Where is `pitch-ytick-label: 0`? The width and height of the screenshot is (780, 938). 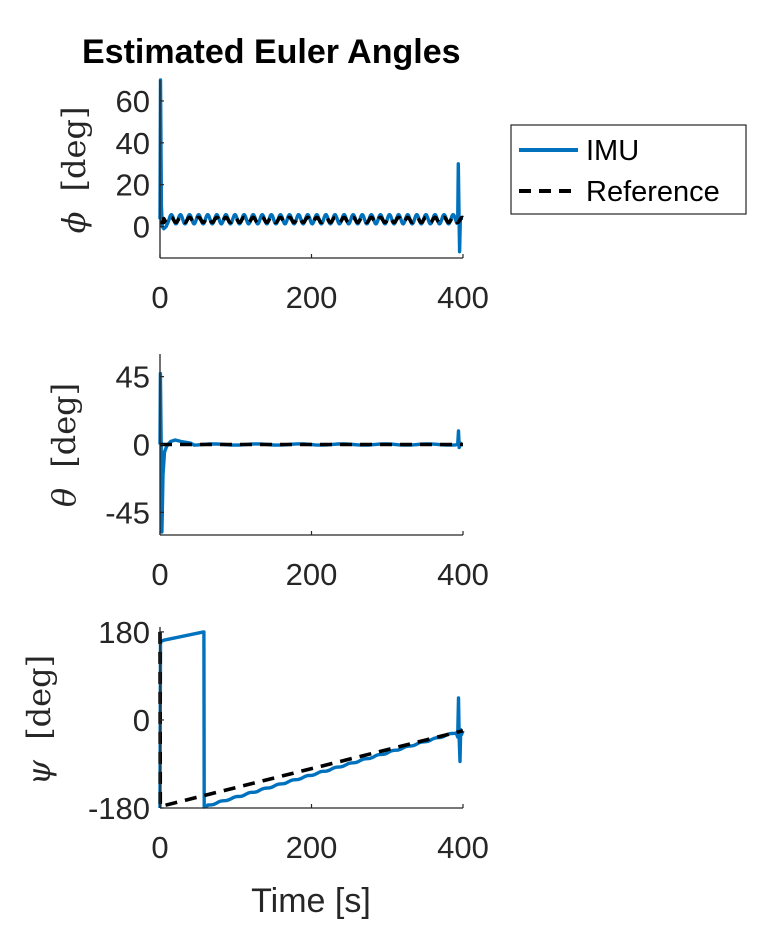 pitch-ytick-label: 0 is located at coordinates (141, 445).